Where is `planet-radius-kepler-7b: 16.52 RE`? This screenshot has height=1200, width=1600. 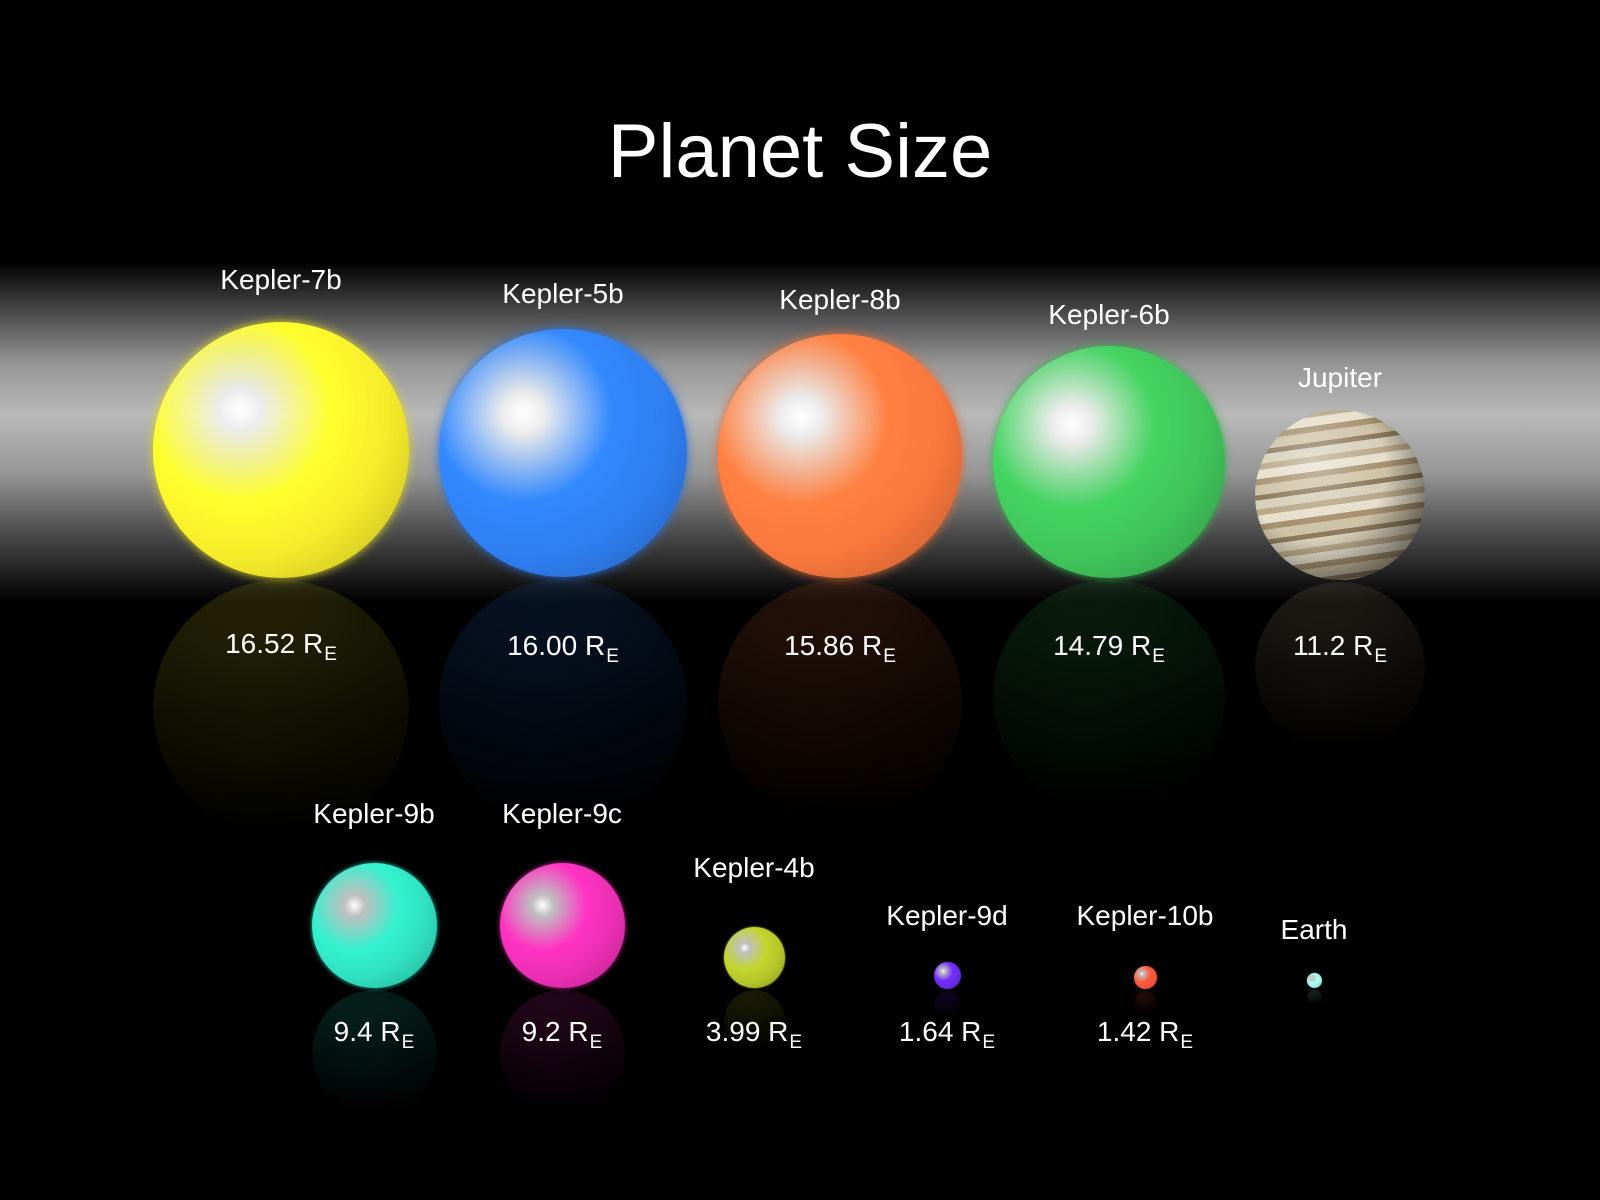 planet-radius-kepler-7b: 16.52 RE is located at coordinates (281, 647).